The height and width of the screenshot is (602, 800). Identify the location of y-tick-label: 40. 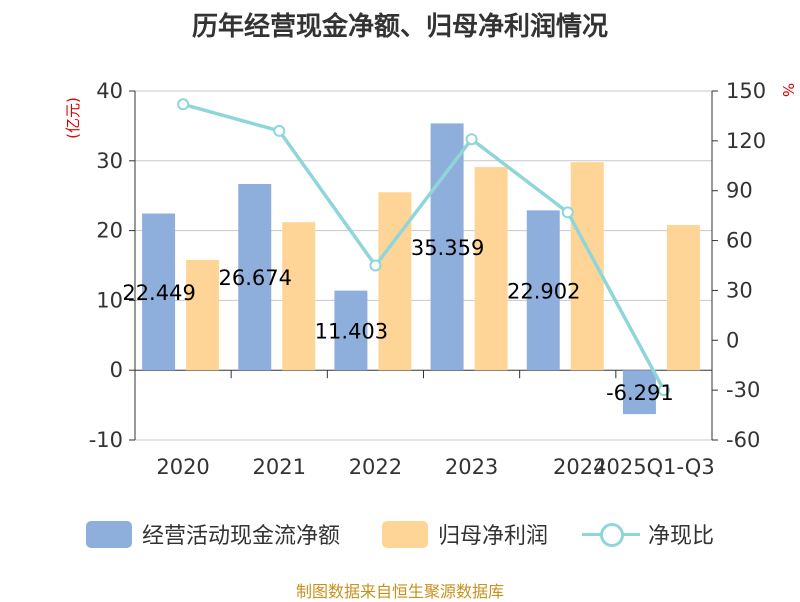
(109, 91).